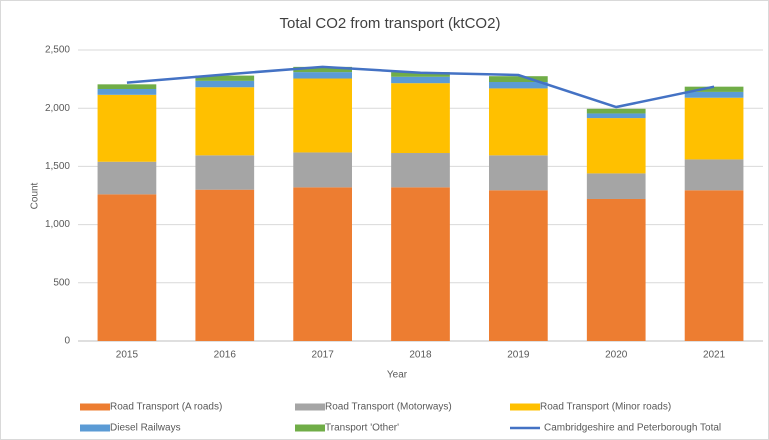 This screenshot has height=440, width=769. What do you see at coordinates (57, 166) in the screenshot?
I see `y-tick-label: 1,500` at bounding box center [57, 166].